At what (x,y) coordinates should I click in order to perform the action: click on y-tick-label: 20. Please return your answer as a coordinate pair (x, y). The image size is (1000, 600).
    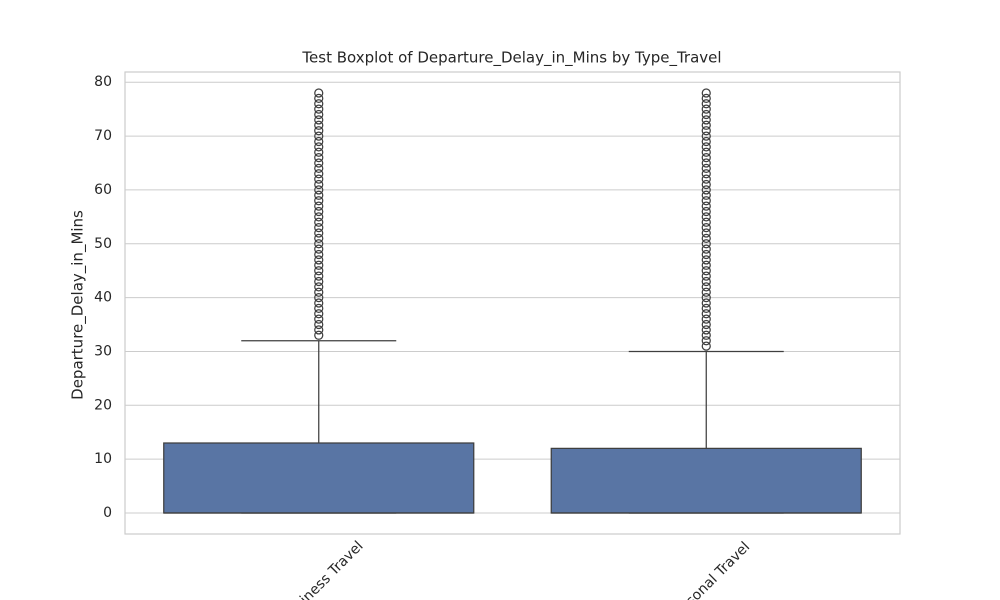
    Looking at the image, I should click on (103, 405).